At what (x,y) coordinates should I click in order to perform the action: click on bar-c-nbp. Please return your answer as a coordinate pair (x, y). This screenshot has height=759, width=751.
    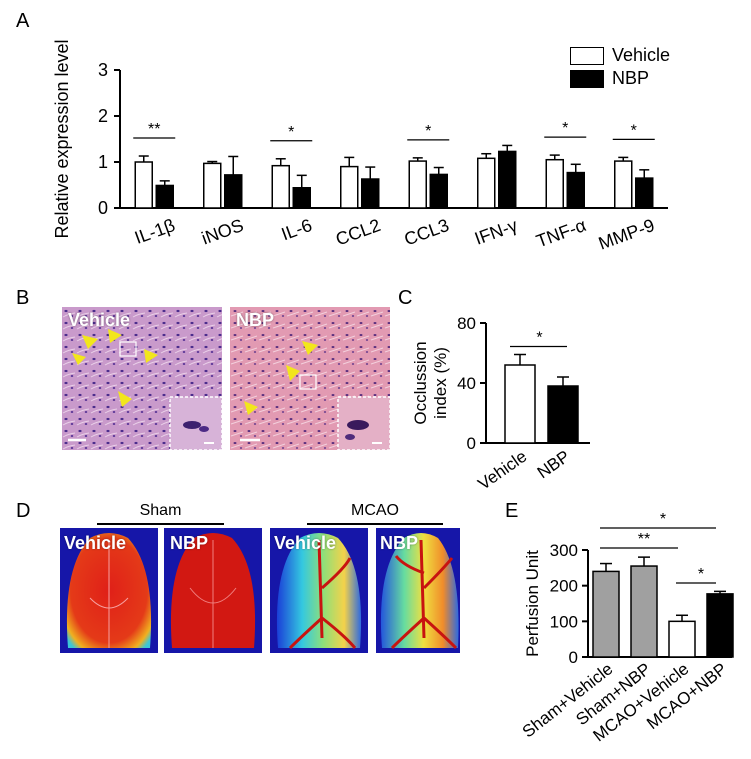
    Looking at the image, I should click on (563, 414).